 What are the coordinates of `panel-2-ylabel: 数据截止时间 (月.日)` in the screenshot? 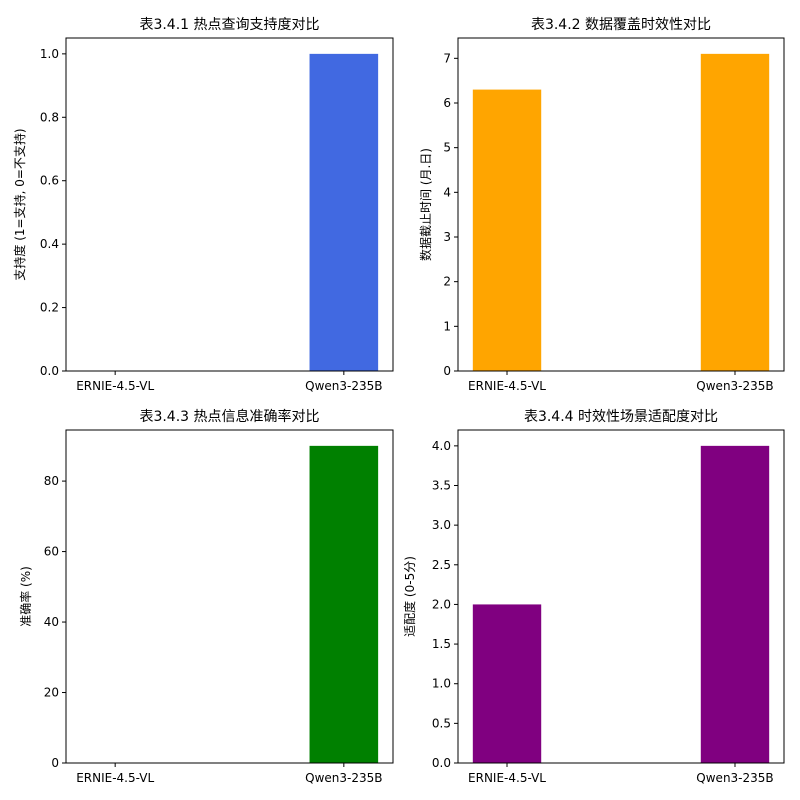 It's located at (425, 204).